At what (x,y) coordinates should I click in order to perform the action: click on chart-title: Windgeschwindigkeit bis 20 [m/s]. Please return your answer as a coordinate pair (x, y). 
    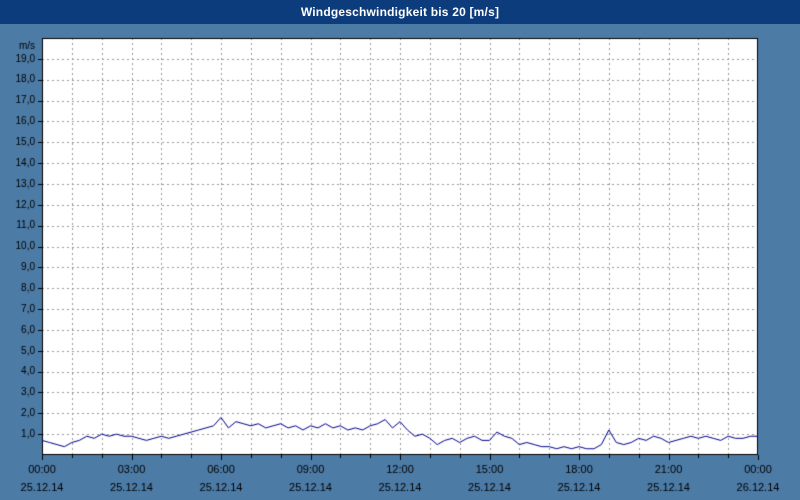
    Looking at the image, I should click on (400, 12).